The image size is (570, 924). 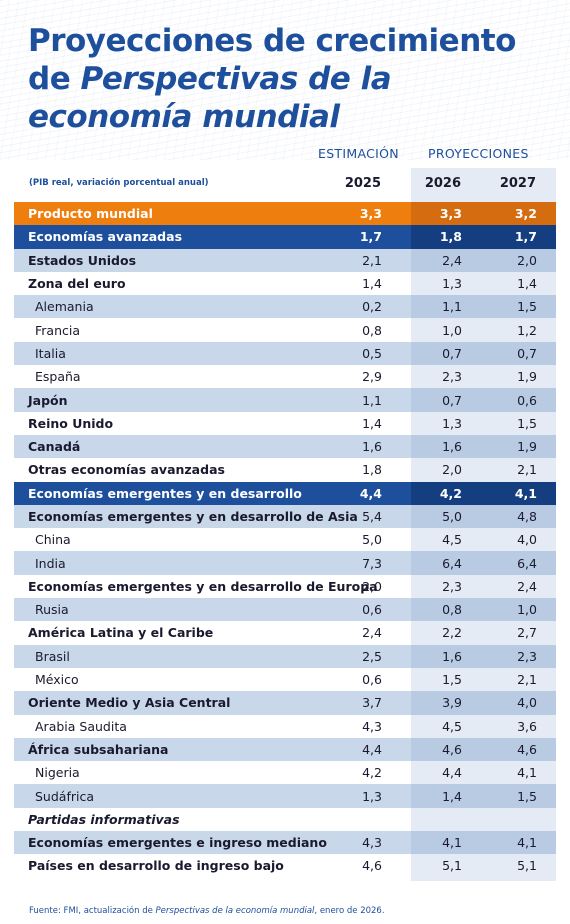 I want to click on row-value-2026: 0,8, so click(x=452, y=610).